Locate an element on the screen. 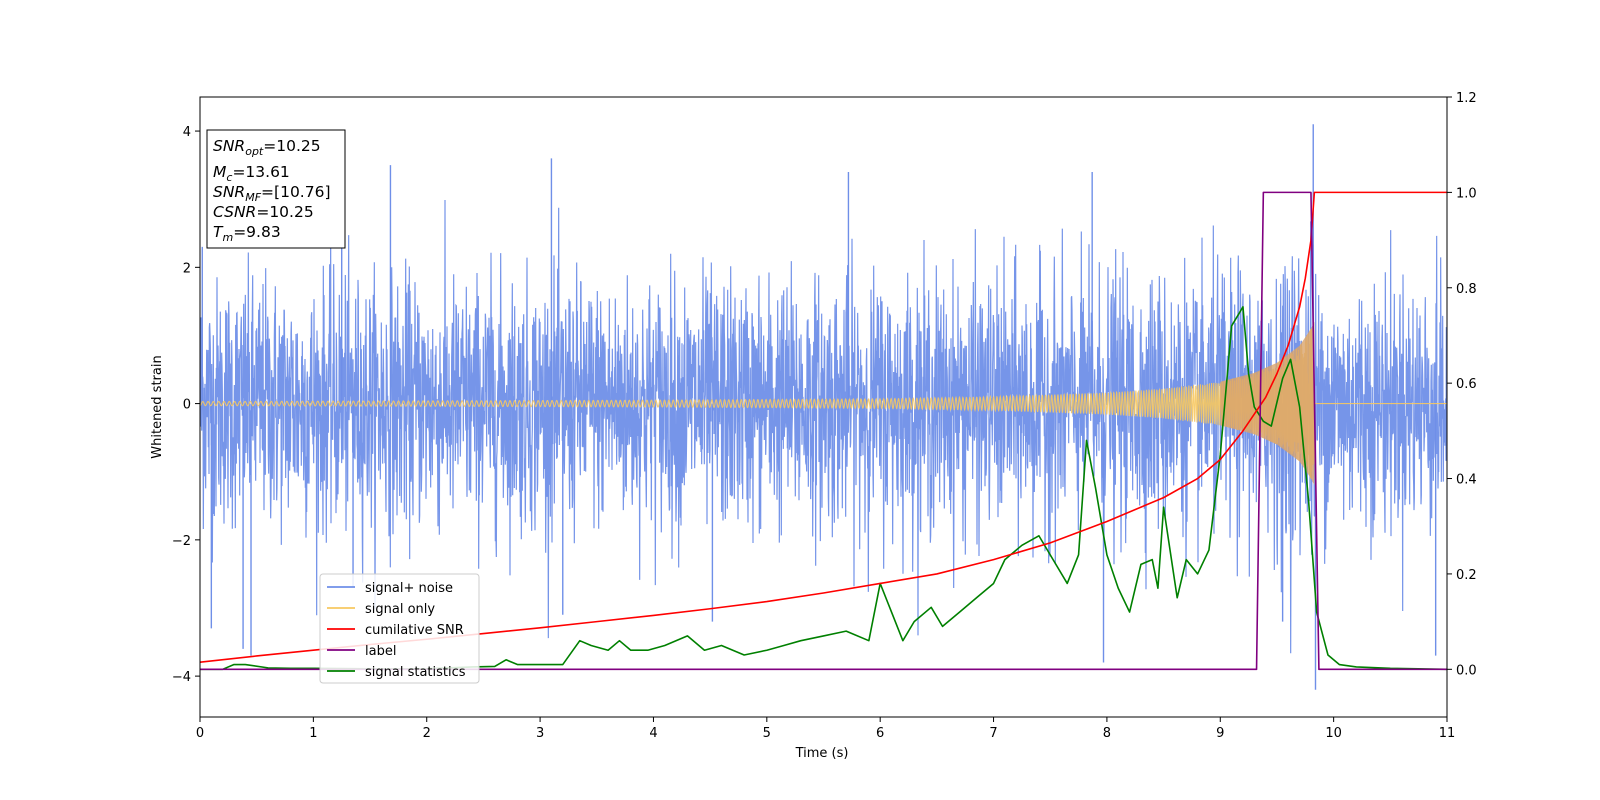  x-tick-label: 2 is located at coordinates (427, 733).